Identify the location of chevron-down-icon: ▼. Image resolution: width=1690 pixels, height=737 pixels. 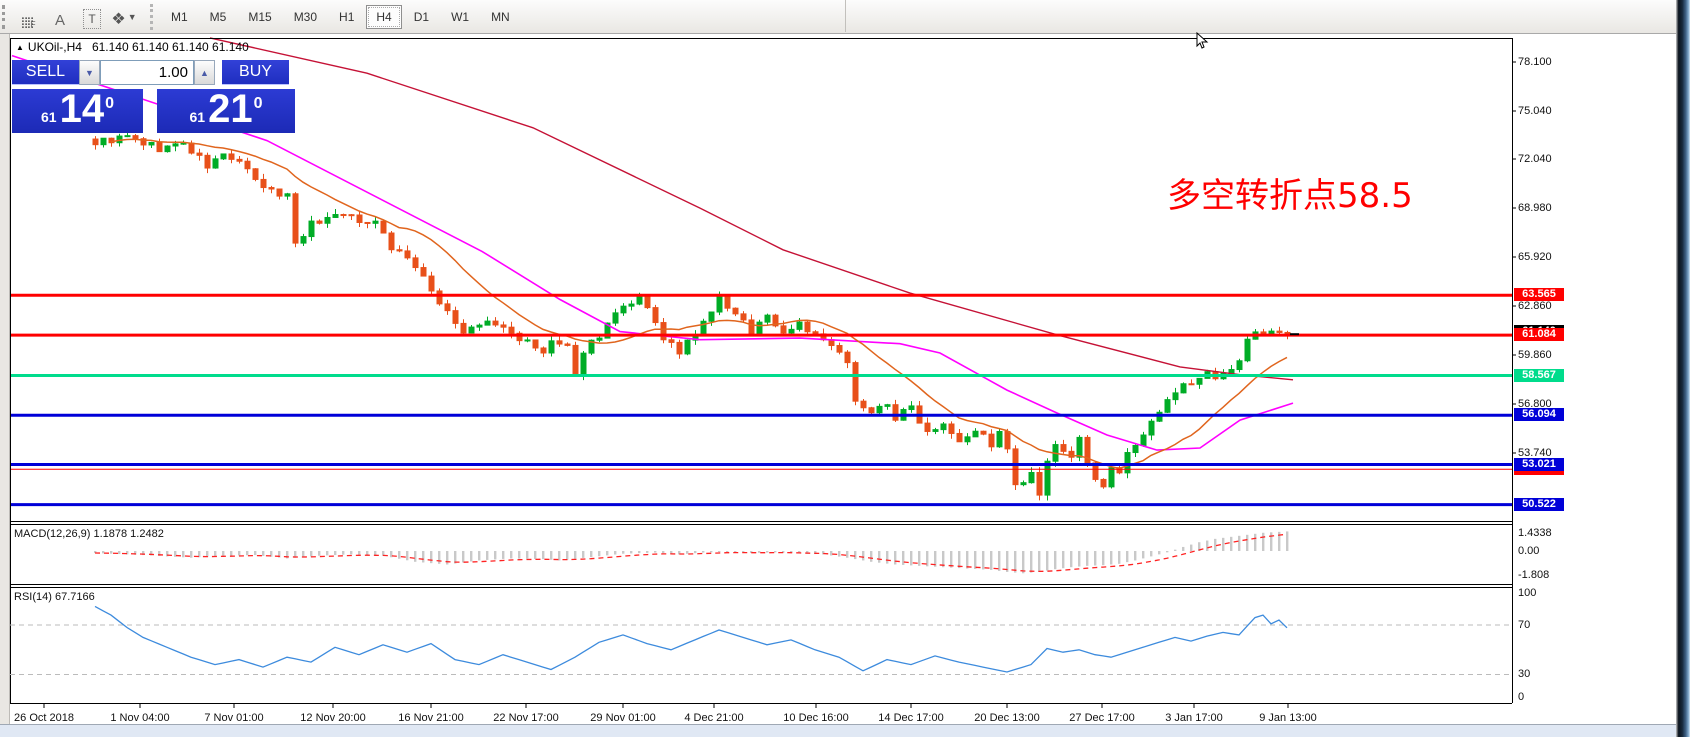
(132, 16).